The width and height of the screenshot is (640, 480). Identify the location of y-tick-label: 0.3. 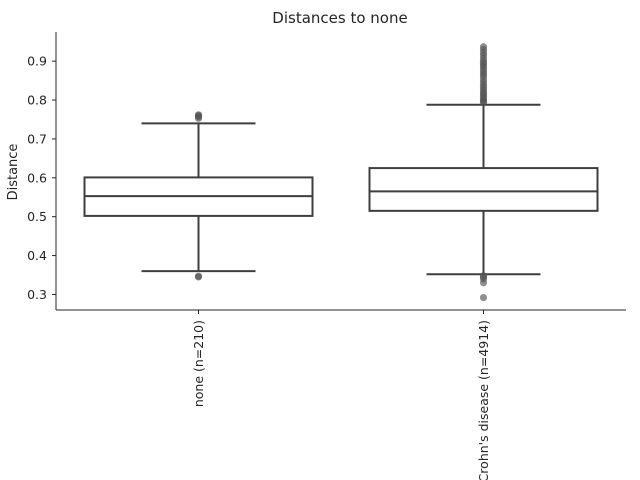
(37, 294).